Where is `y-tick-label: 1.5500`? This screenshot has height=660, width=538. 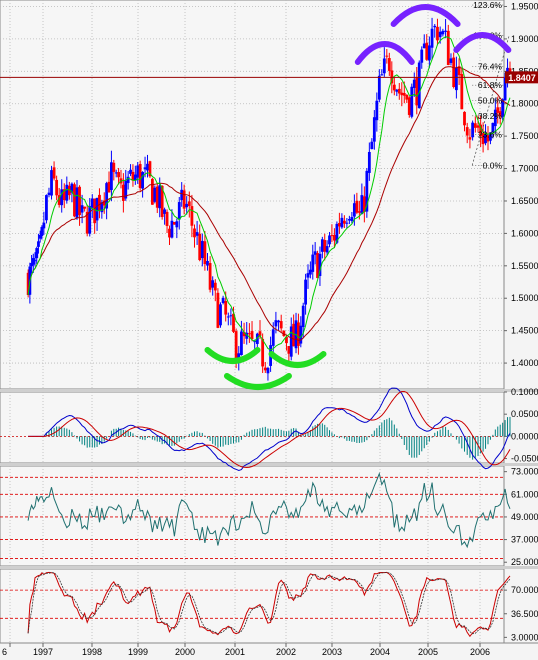
y-tick-label: 1.5500 is located at coordinates (524, 266).